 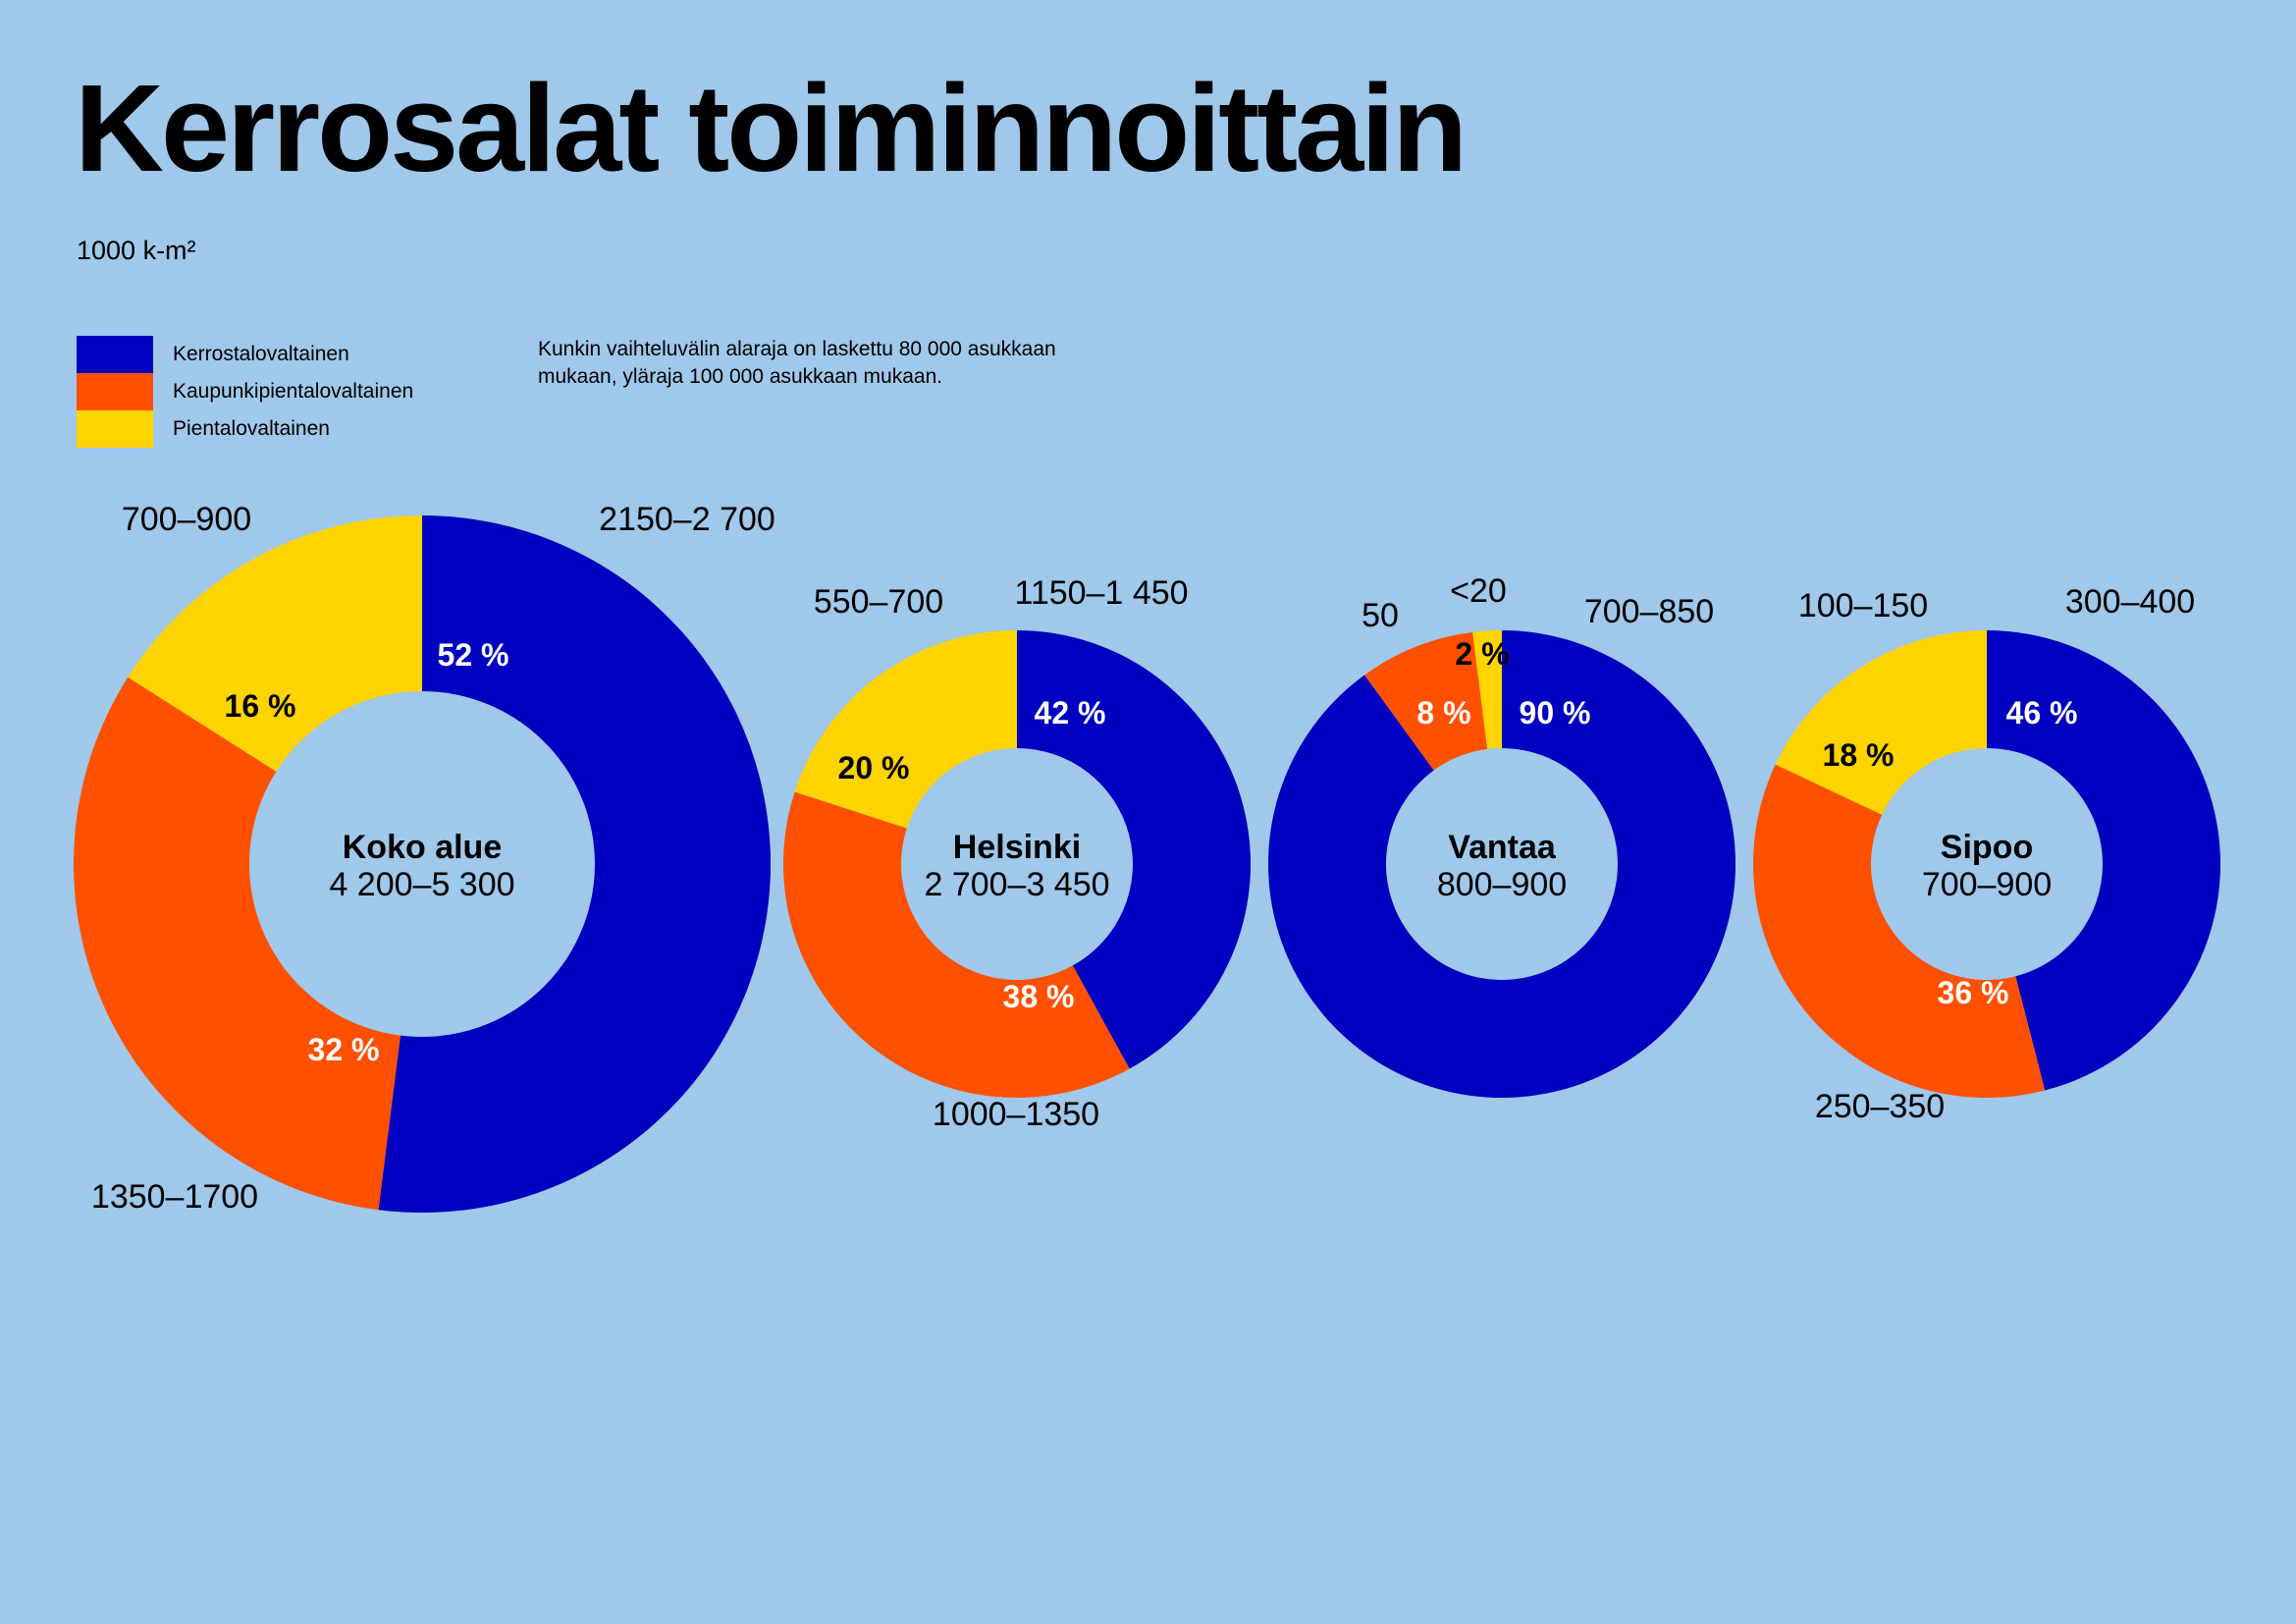 I want to click on slice-vantaa-pientalovaltainen, so click(x=1487, y=689).